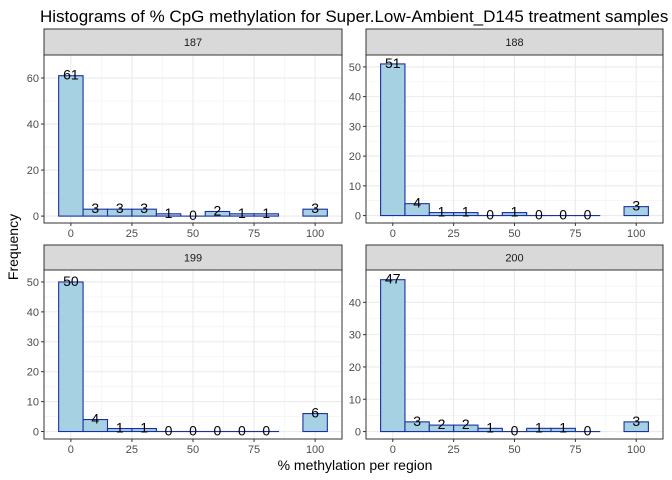  I want to click on y-tick-label: 60, so click(33, 79).